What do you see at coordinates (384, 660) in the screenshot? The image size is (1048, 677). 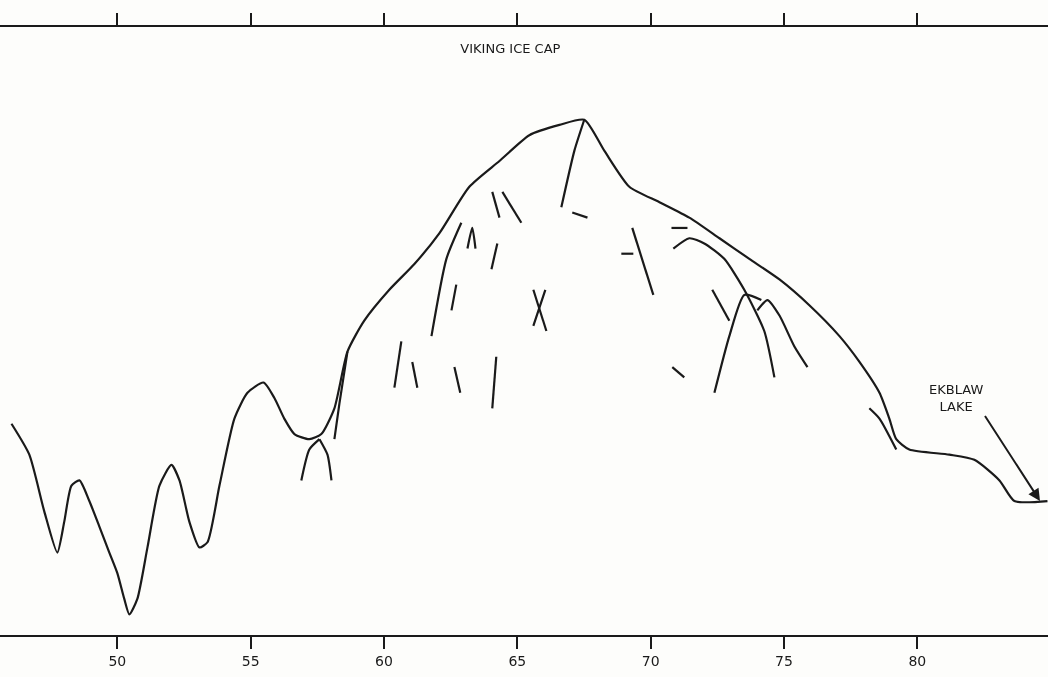 I see `x-tick-label: 60` at bounding box center [384, 660].